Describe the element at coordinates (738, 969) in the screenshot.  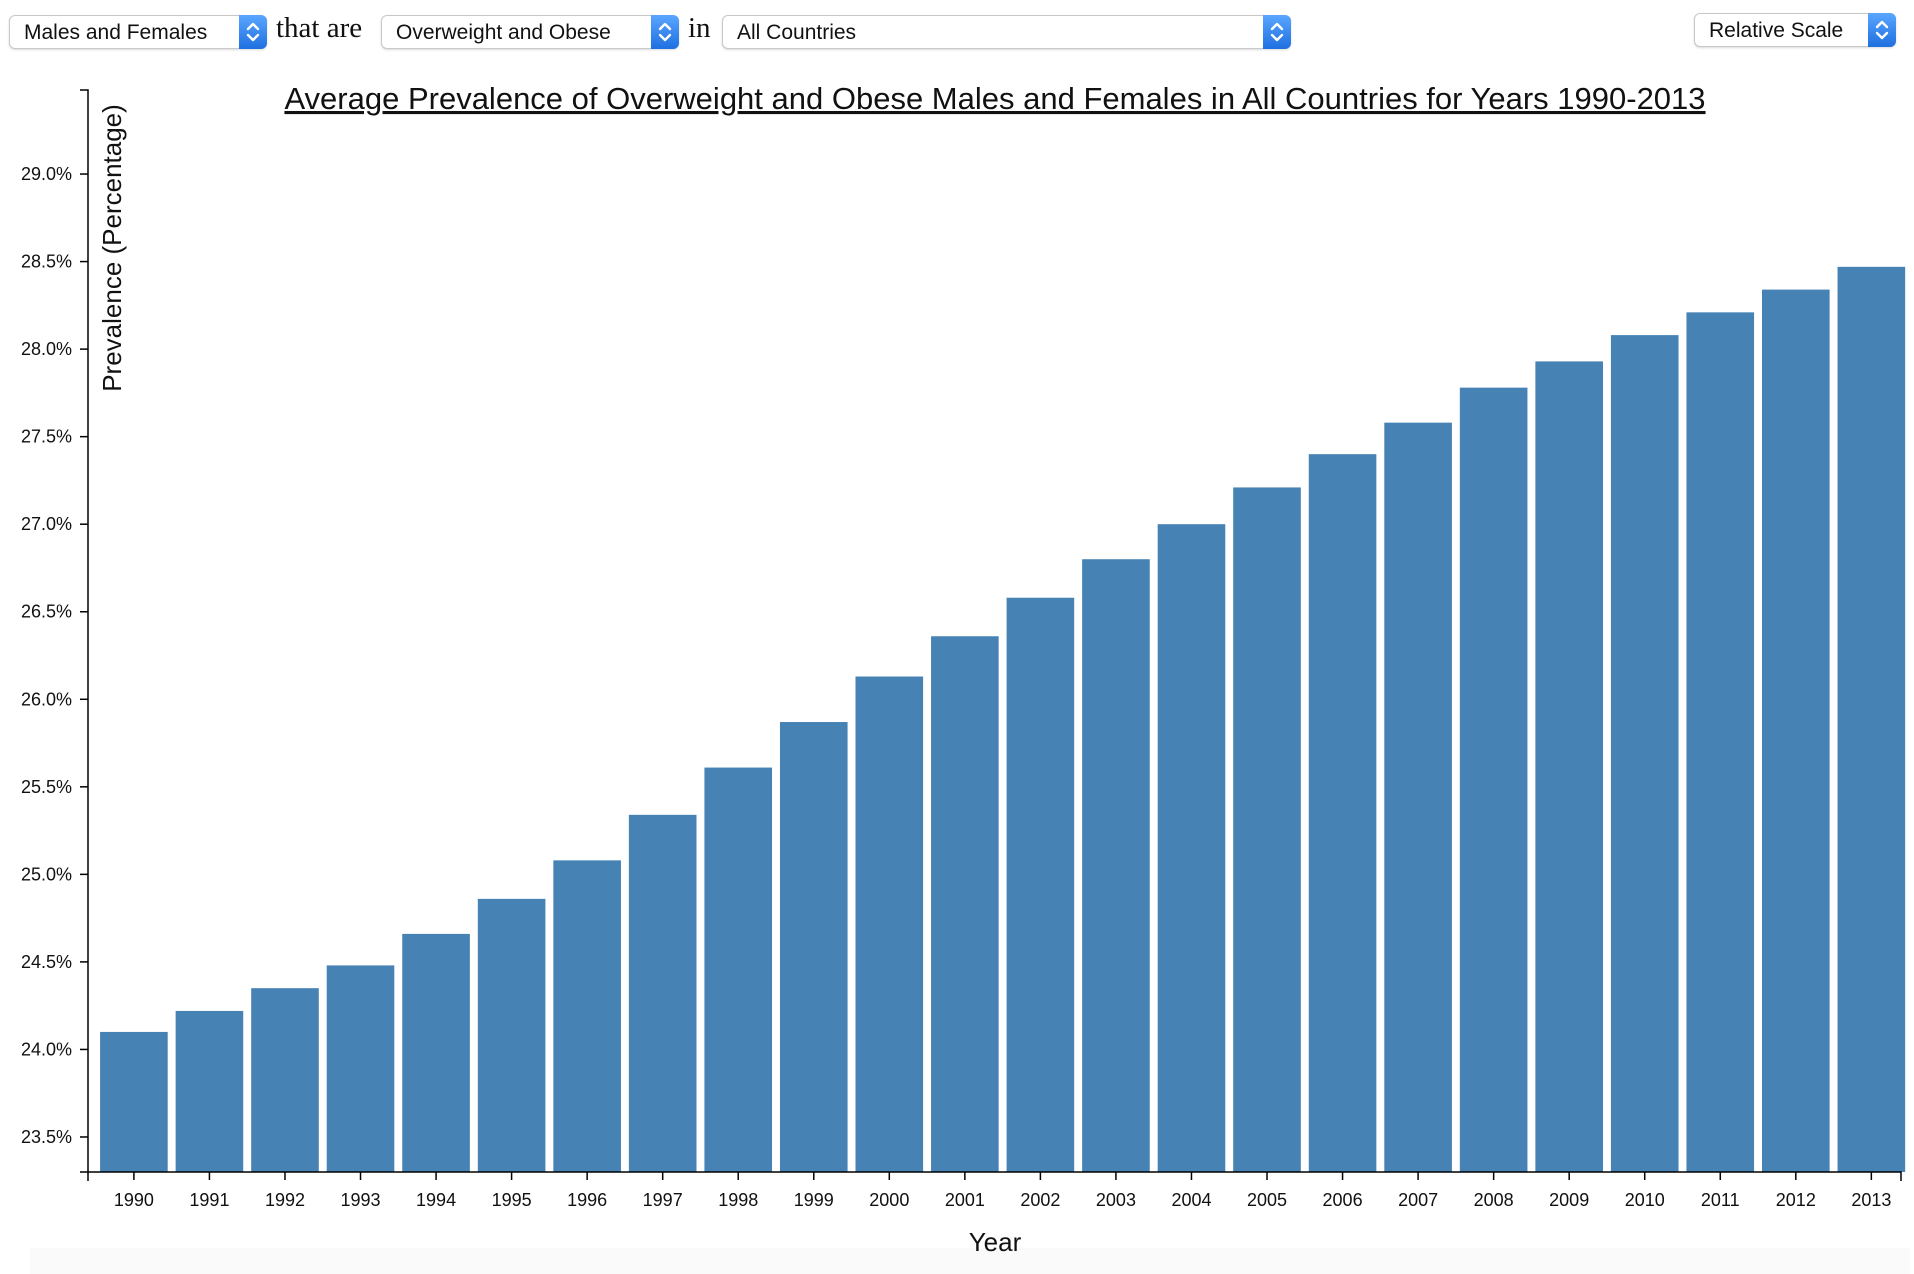
I see `bar-1998` at that location.